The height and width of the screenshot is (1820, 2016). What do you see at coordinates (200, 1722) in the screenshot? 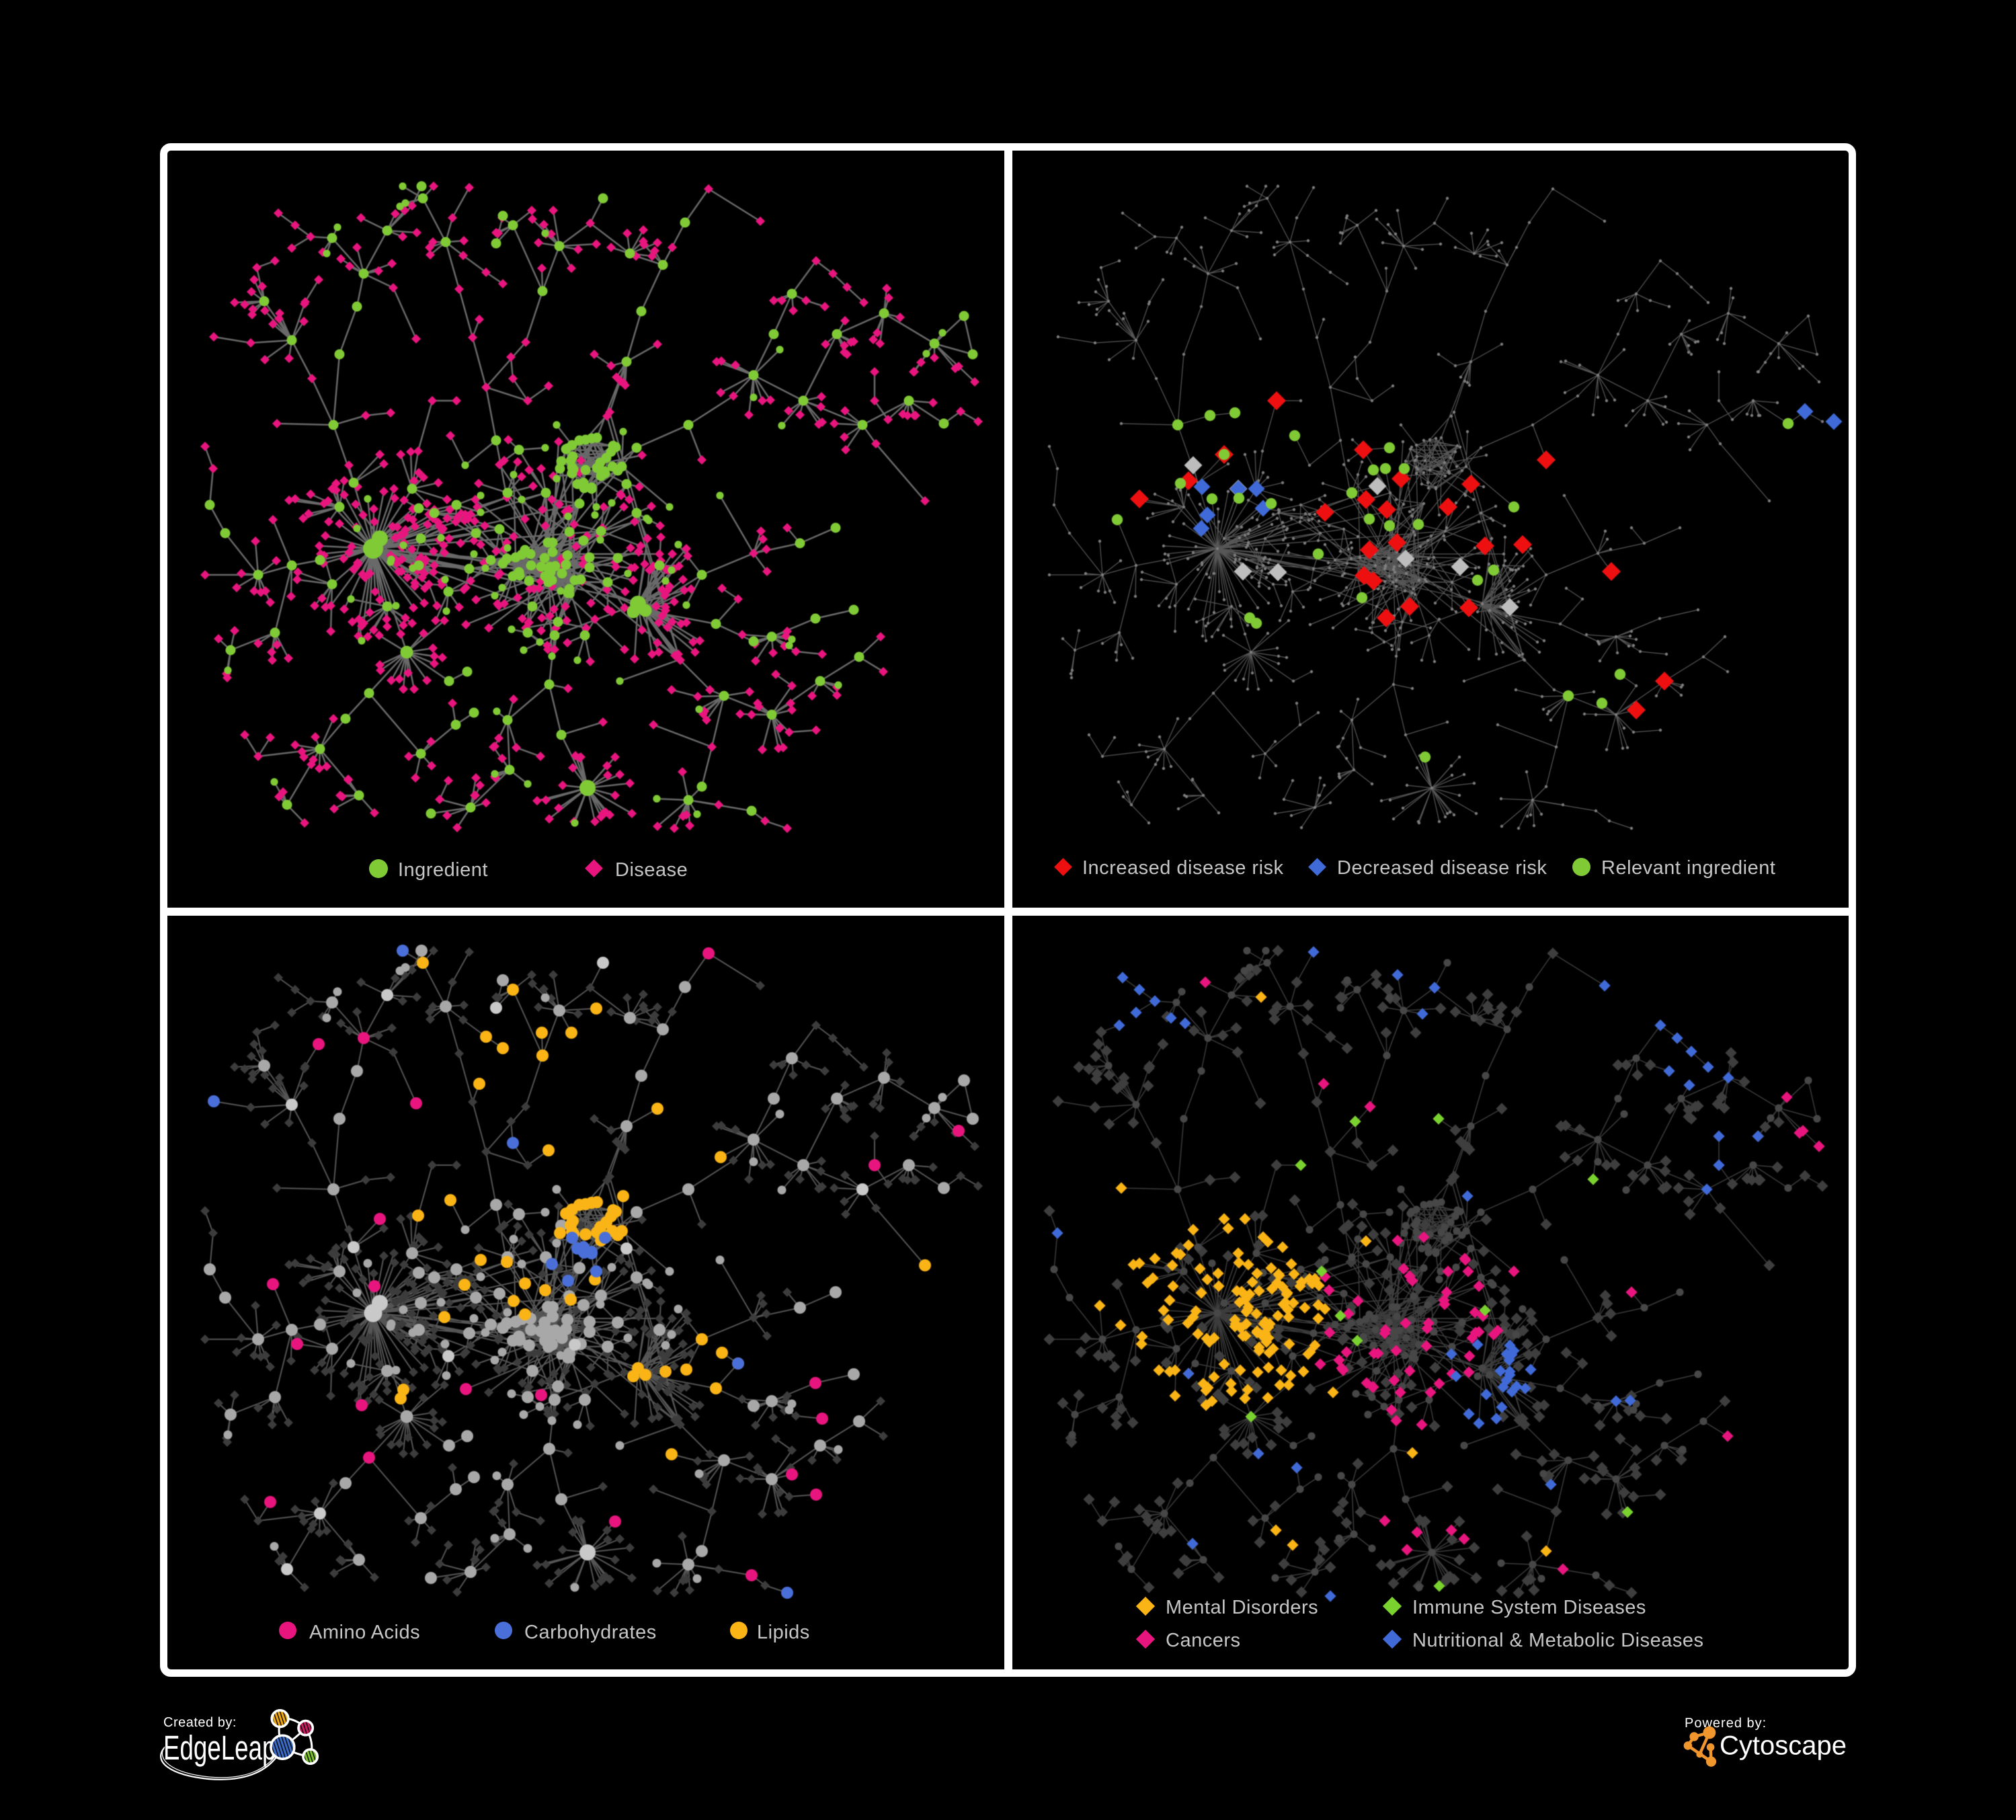
I see `svg-text: Created by:` at bounding box center [200, 1722].